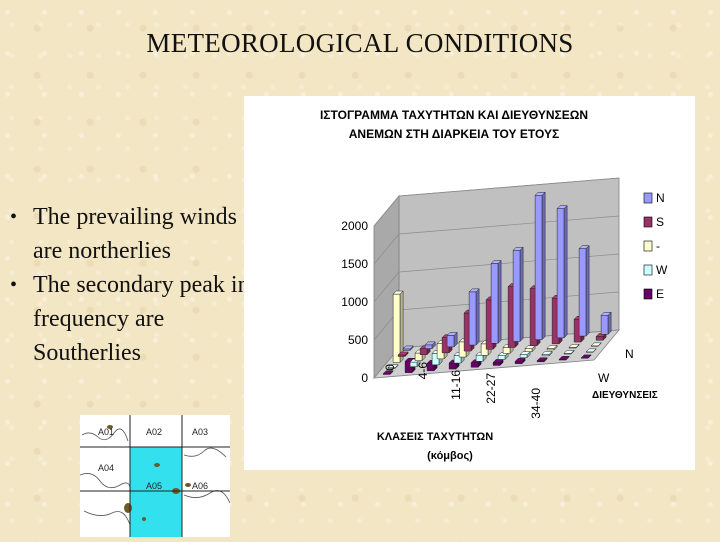 The height and width of the screenshot is (542, 720). I want to click on chart-title-line-1: ΙΣΤΟΓΡΑΜΜΑ ΤΑΧΥΤΗΤΩΝ ΚΑΙ ΔΙΕΥΘΥΝΣΕΩΝ, so click(454, 115).